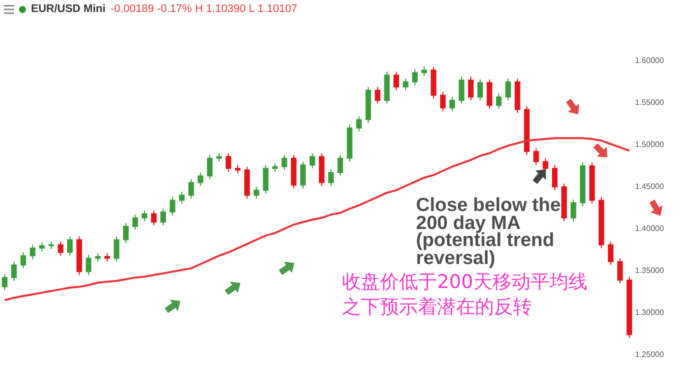 The width and height of the screenshot is (680, 368). What do you see at coordinates (649, 354) in the screenshot?
I see `y-tick-label: 1.25000` at bounding box center [649, 354].